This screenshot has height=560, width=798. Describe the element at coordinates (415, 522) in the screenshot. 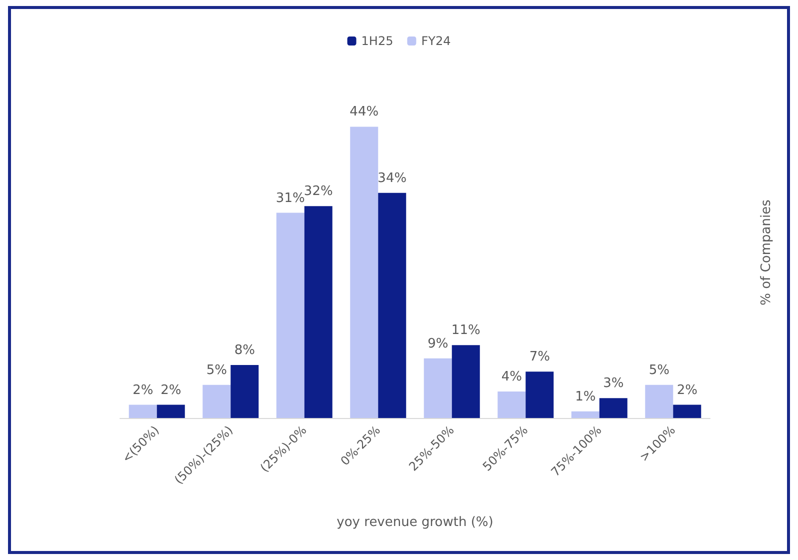

I see `x-axis-title: yoy revenue growth (%)` at that location.